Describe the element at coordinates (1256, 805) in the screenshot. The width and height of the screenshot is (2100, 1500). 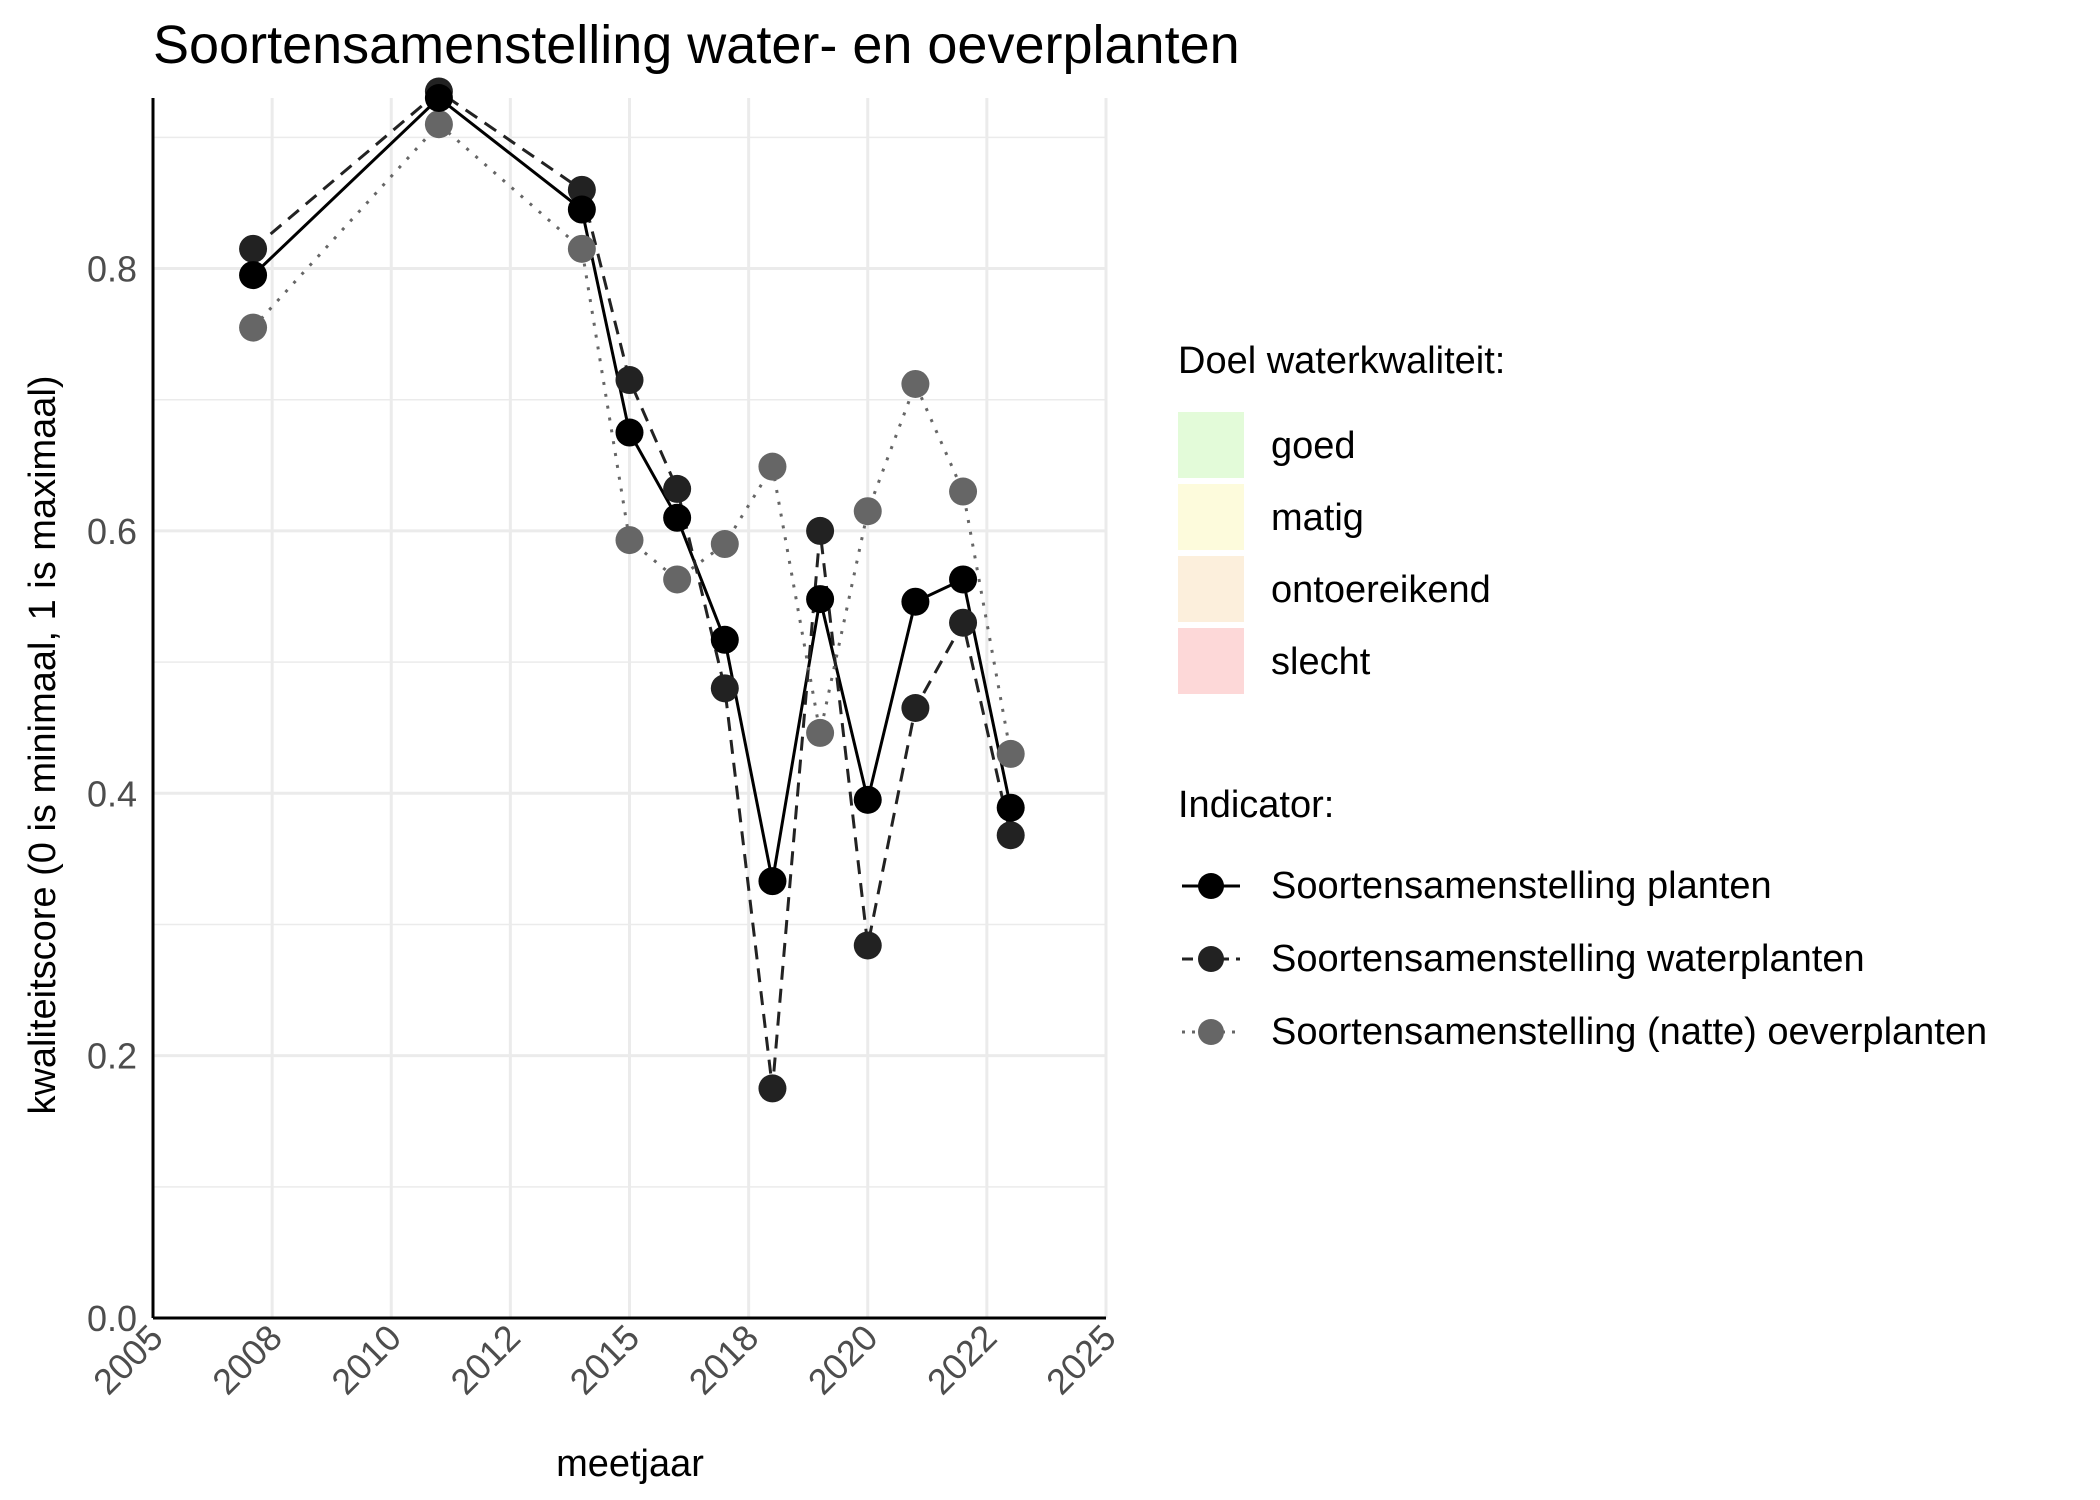
I see `legend-title-indicator: Indicator:` at that location.